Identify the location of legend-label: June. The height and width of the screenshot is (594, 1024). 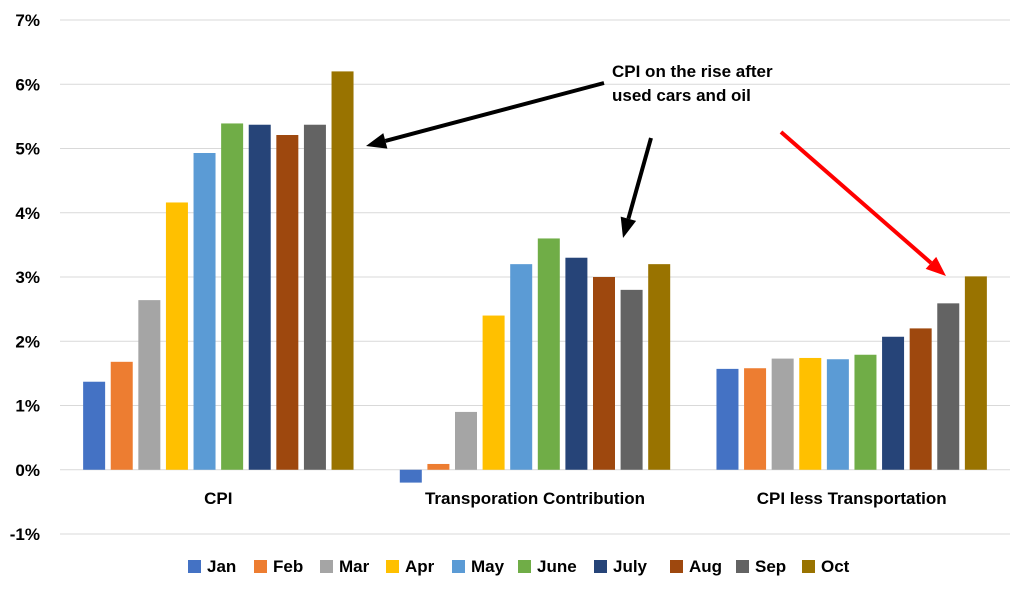
(557, 566).